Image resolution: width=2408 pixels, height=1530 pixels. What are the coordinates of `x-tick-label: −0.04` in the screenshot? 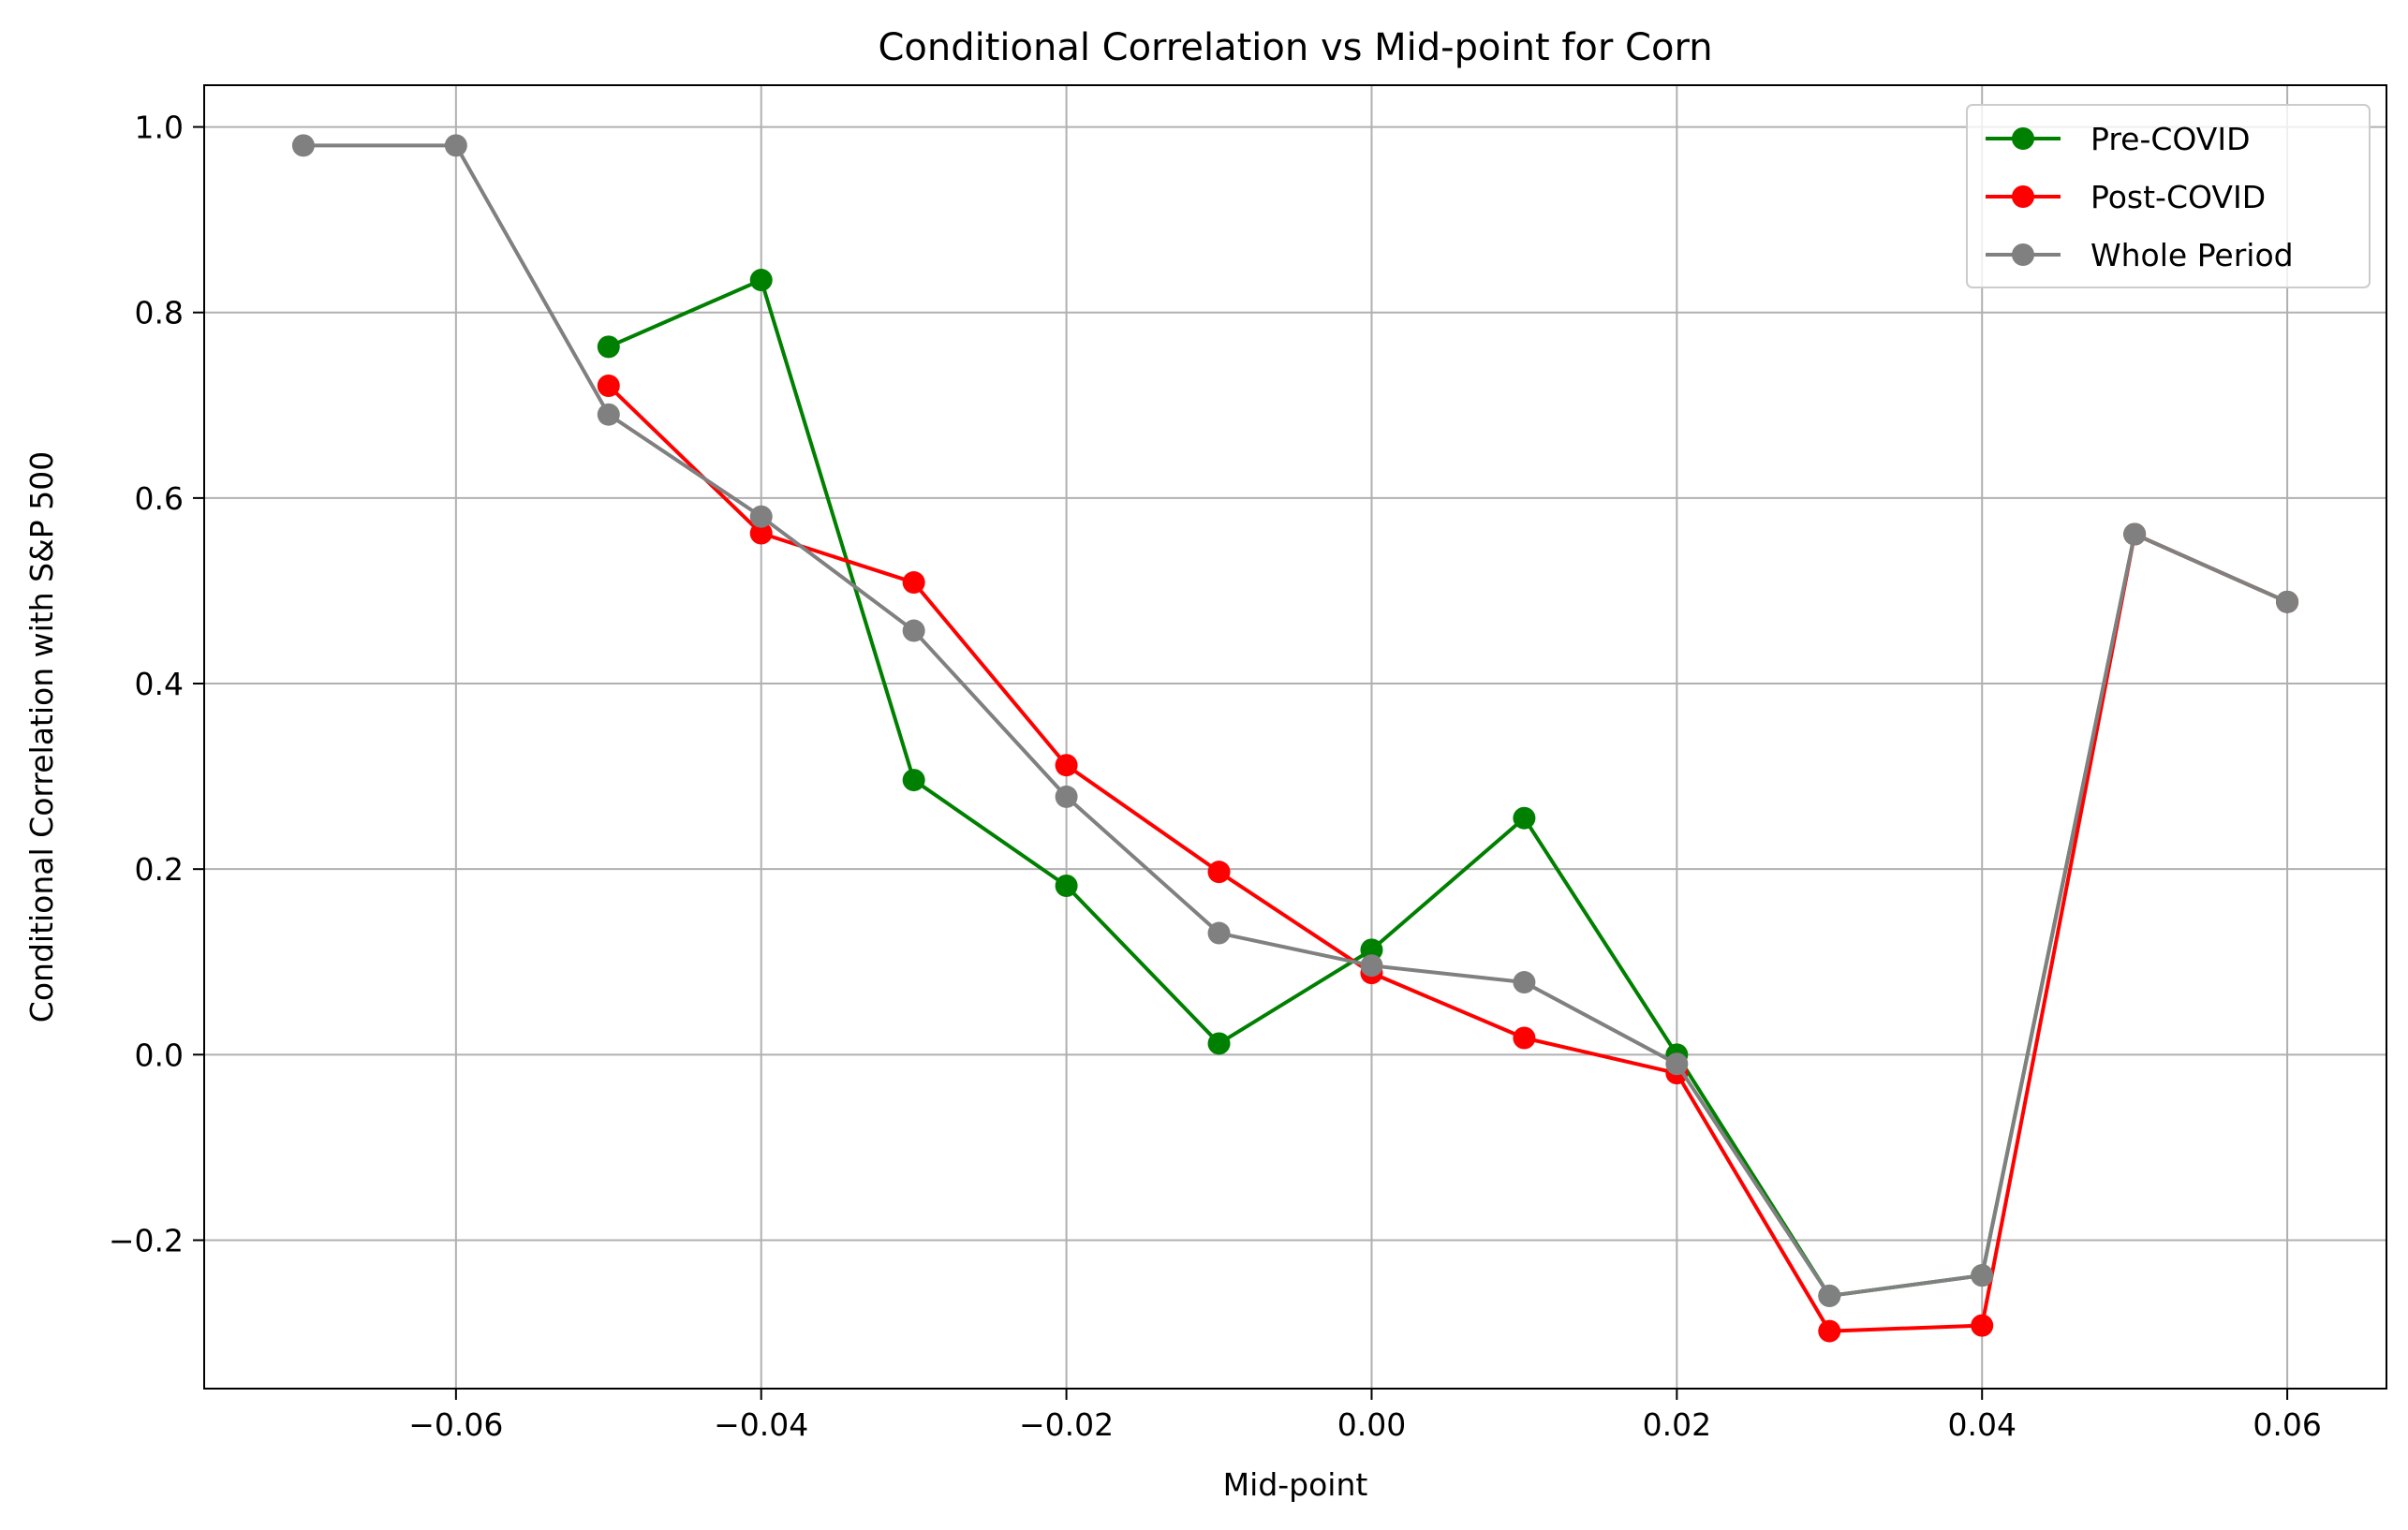 It's located at (761, 1424).